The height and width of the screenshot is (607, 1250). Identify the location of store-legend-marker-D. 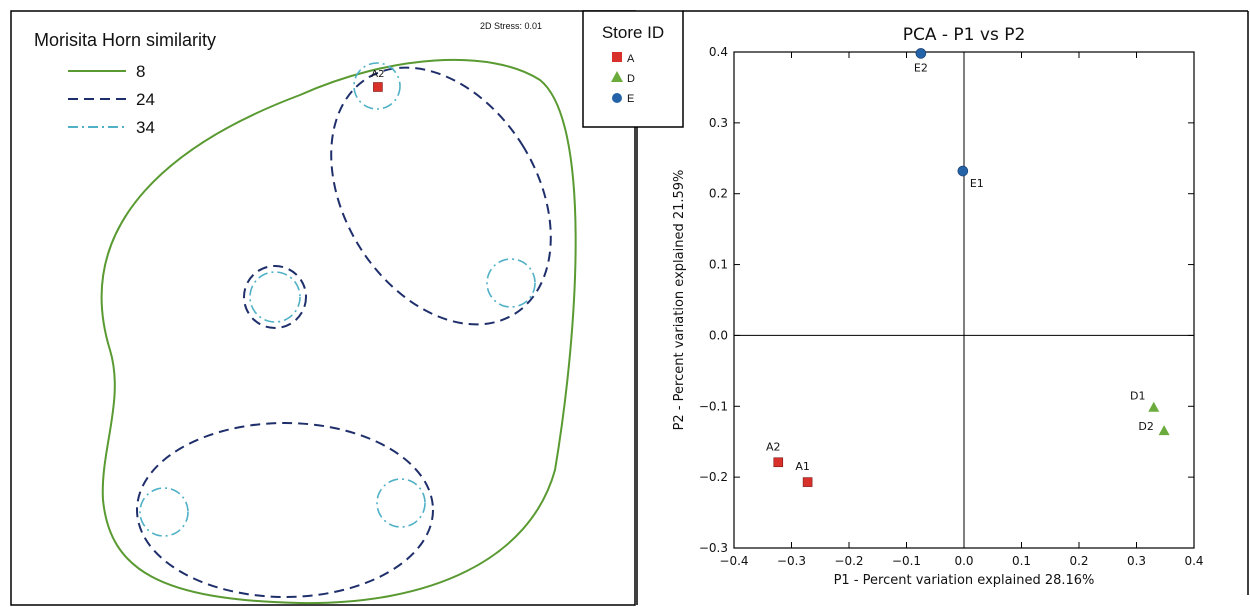
(617, 76).